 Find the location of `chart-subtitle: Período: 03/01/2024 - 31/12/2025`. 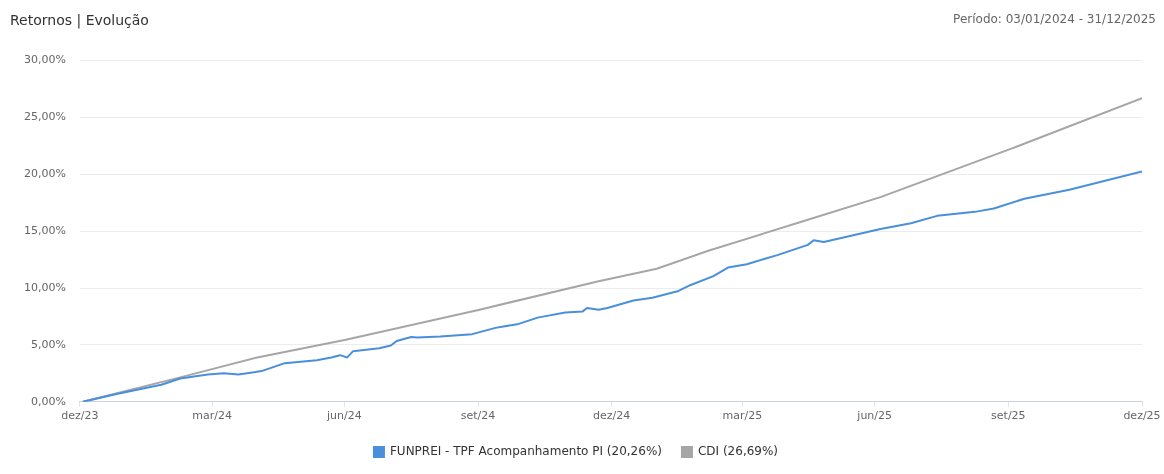

chart-subtitle: Período: 03/01/2024 - 31/12/2025 is located at coordinates (1054, 19).